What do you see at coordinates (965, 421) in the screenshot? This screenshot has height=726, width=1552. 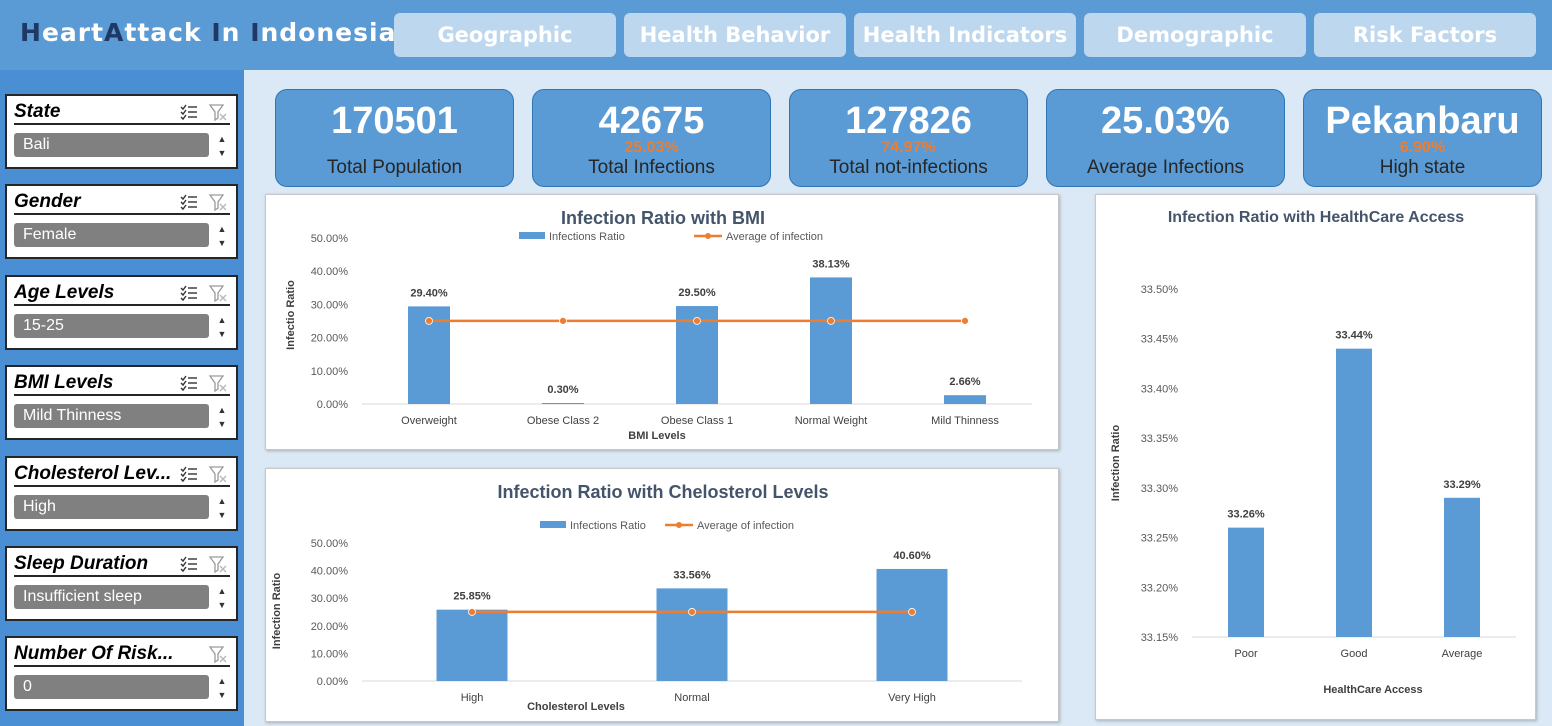 I see `x-tick-label: Mild Thinness` at bounding box center [965, 421].